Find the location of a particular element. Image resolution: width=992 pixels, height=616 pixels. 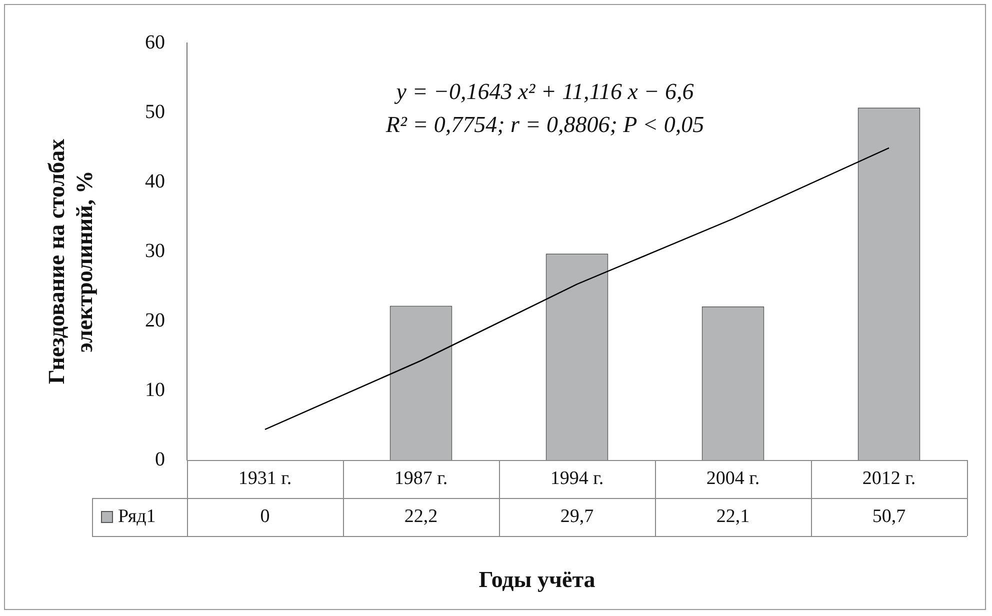

x-tick-label: 1994 г. is located at coordinates (577, 478).